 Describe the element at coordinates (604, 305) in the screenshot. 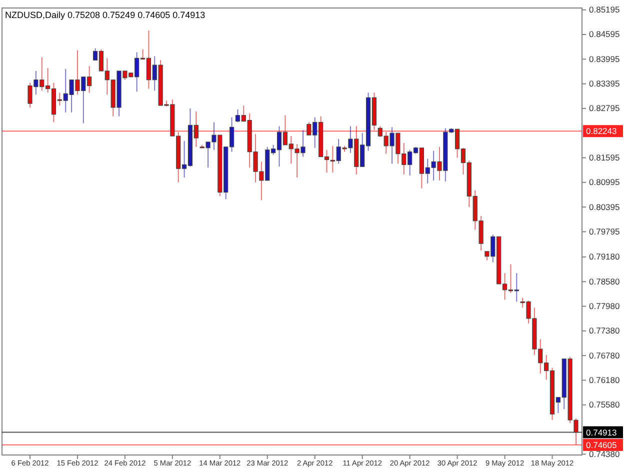

I see `y-tick-label: 0.77980` at that location.